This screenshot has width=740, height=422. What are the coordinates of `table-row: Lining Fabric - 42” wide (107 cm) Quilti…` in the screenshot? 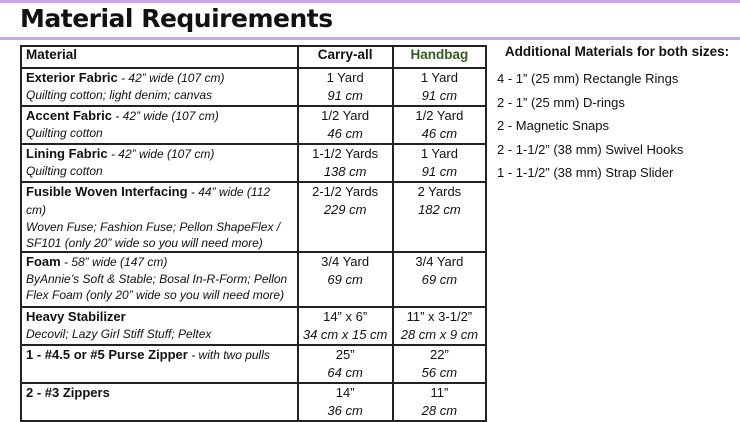 It's located at (254, 163).